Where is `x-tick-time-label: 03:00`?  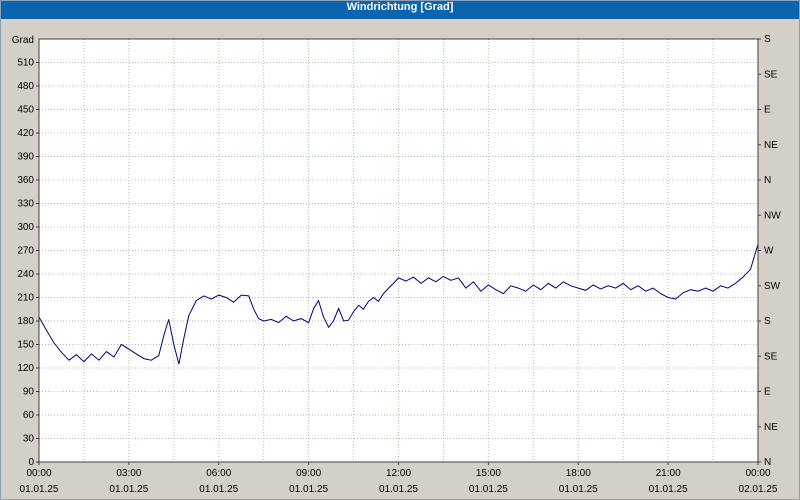 x-tick-time-label: 03:00 is located at coordinates (128, 473).